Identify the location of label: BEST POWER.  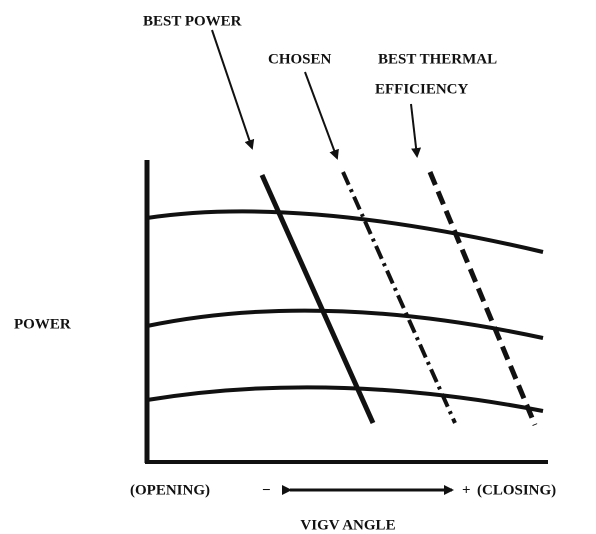
(192, 21).